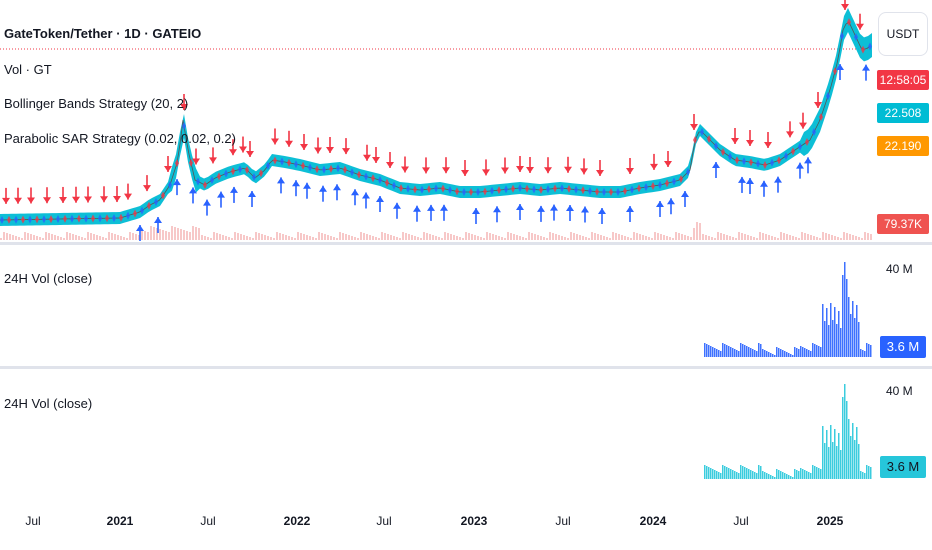 This screenshot has width=932, height=550. Describe the element at coordinates (903, 34) in the screenshot. I see `currency-button: USDT` at that location.